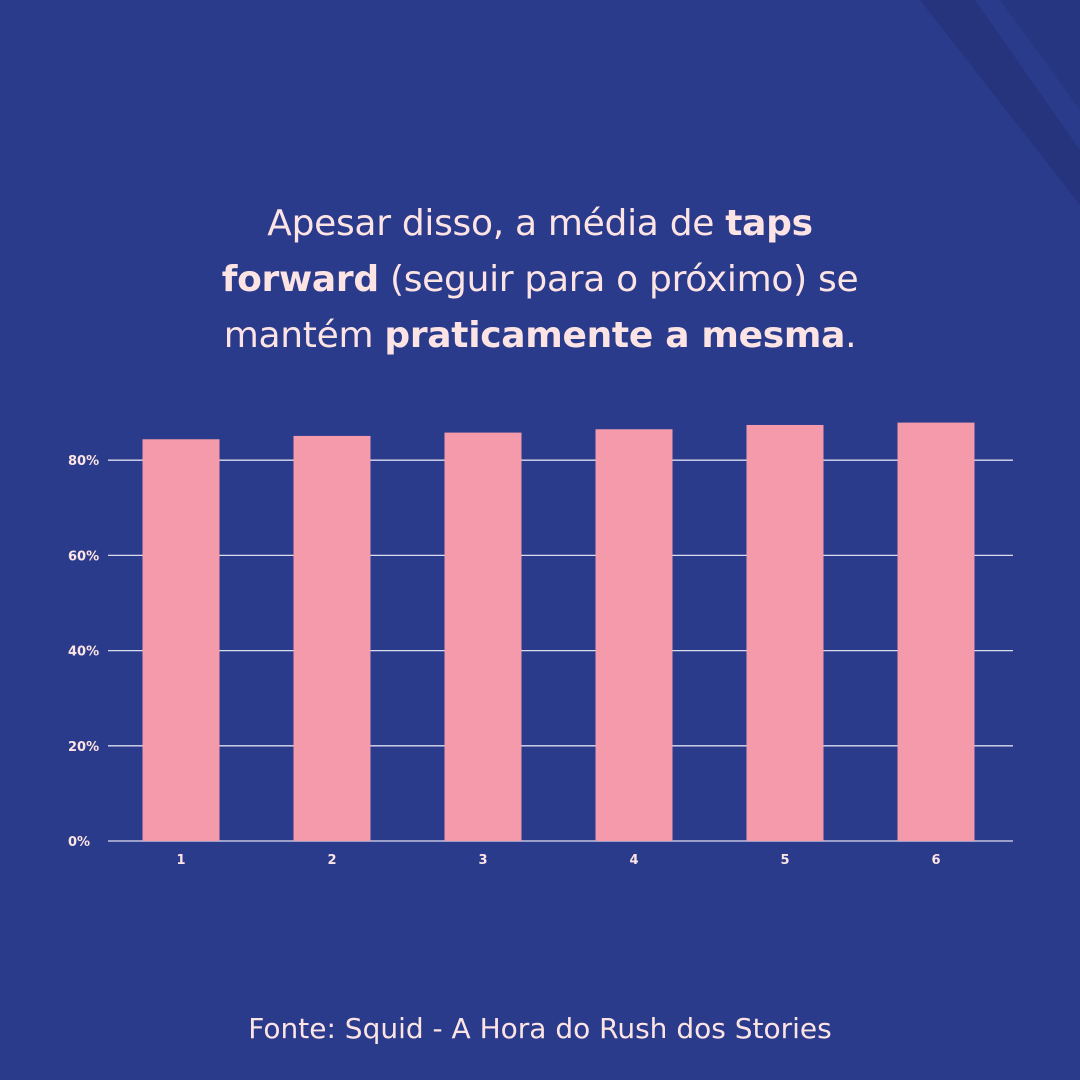 This screenshot has height=1080, width=1080. I want to click on x-tick-label: 3, so click(482, 860).